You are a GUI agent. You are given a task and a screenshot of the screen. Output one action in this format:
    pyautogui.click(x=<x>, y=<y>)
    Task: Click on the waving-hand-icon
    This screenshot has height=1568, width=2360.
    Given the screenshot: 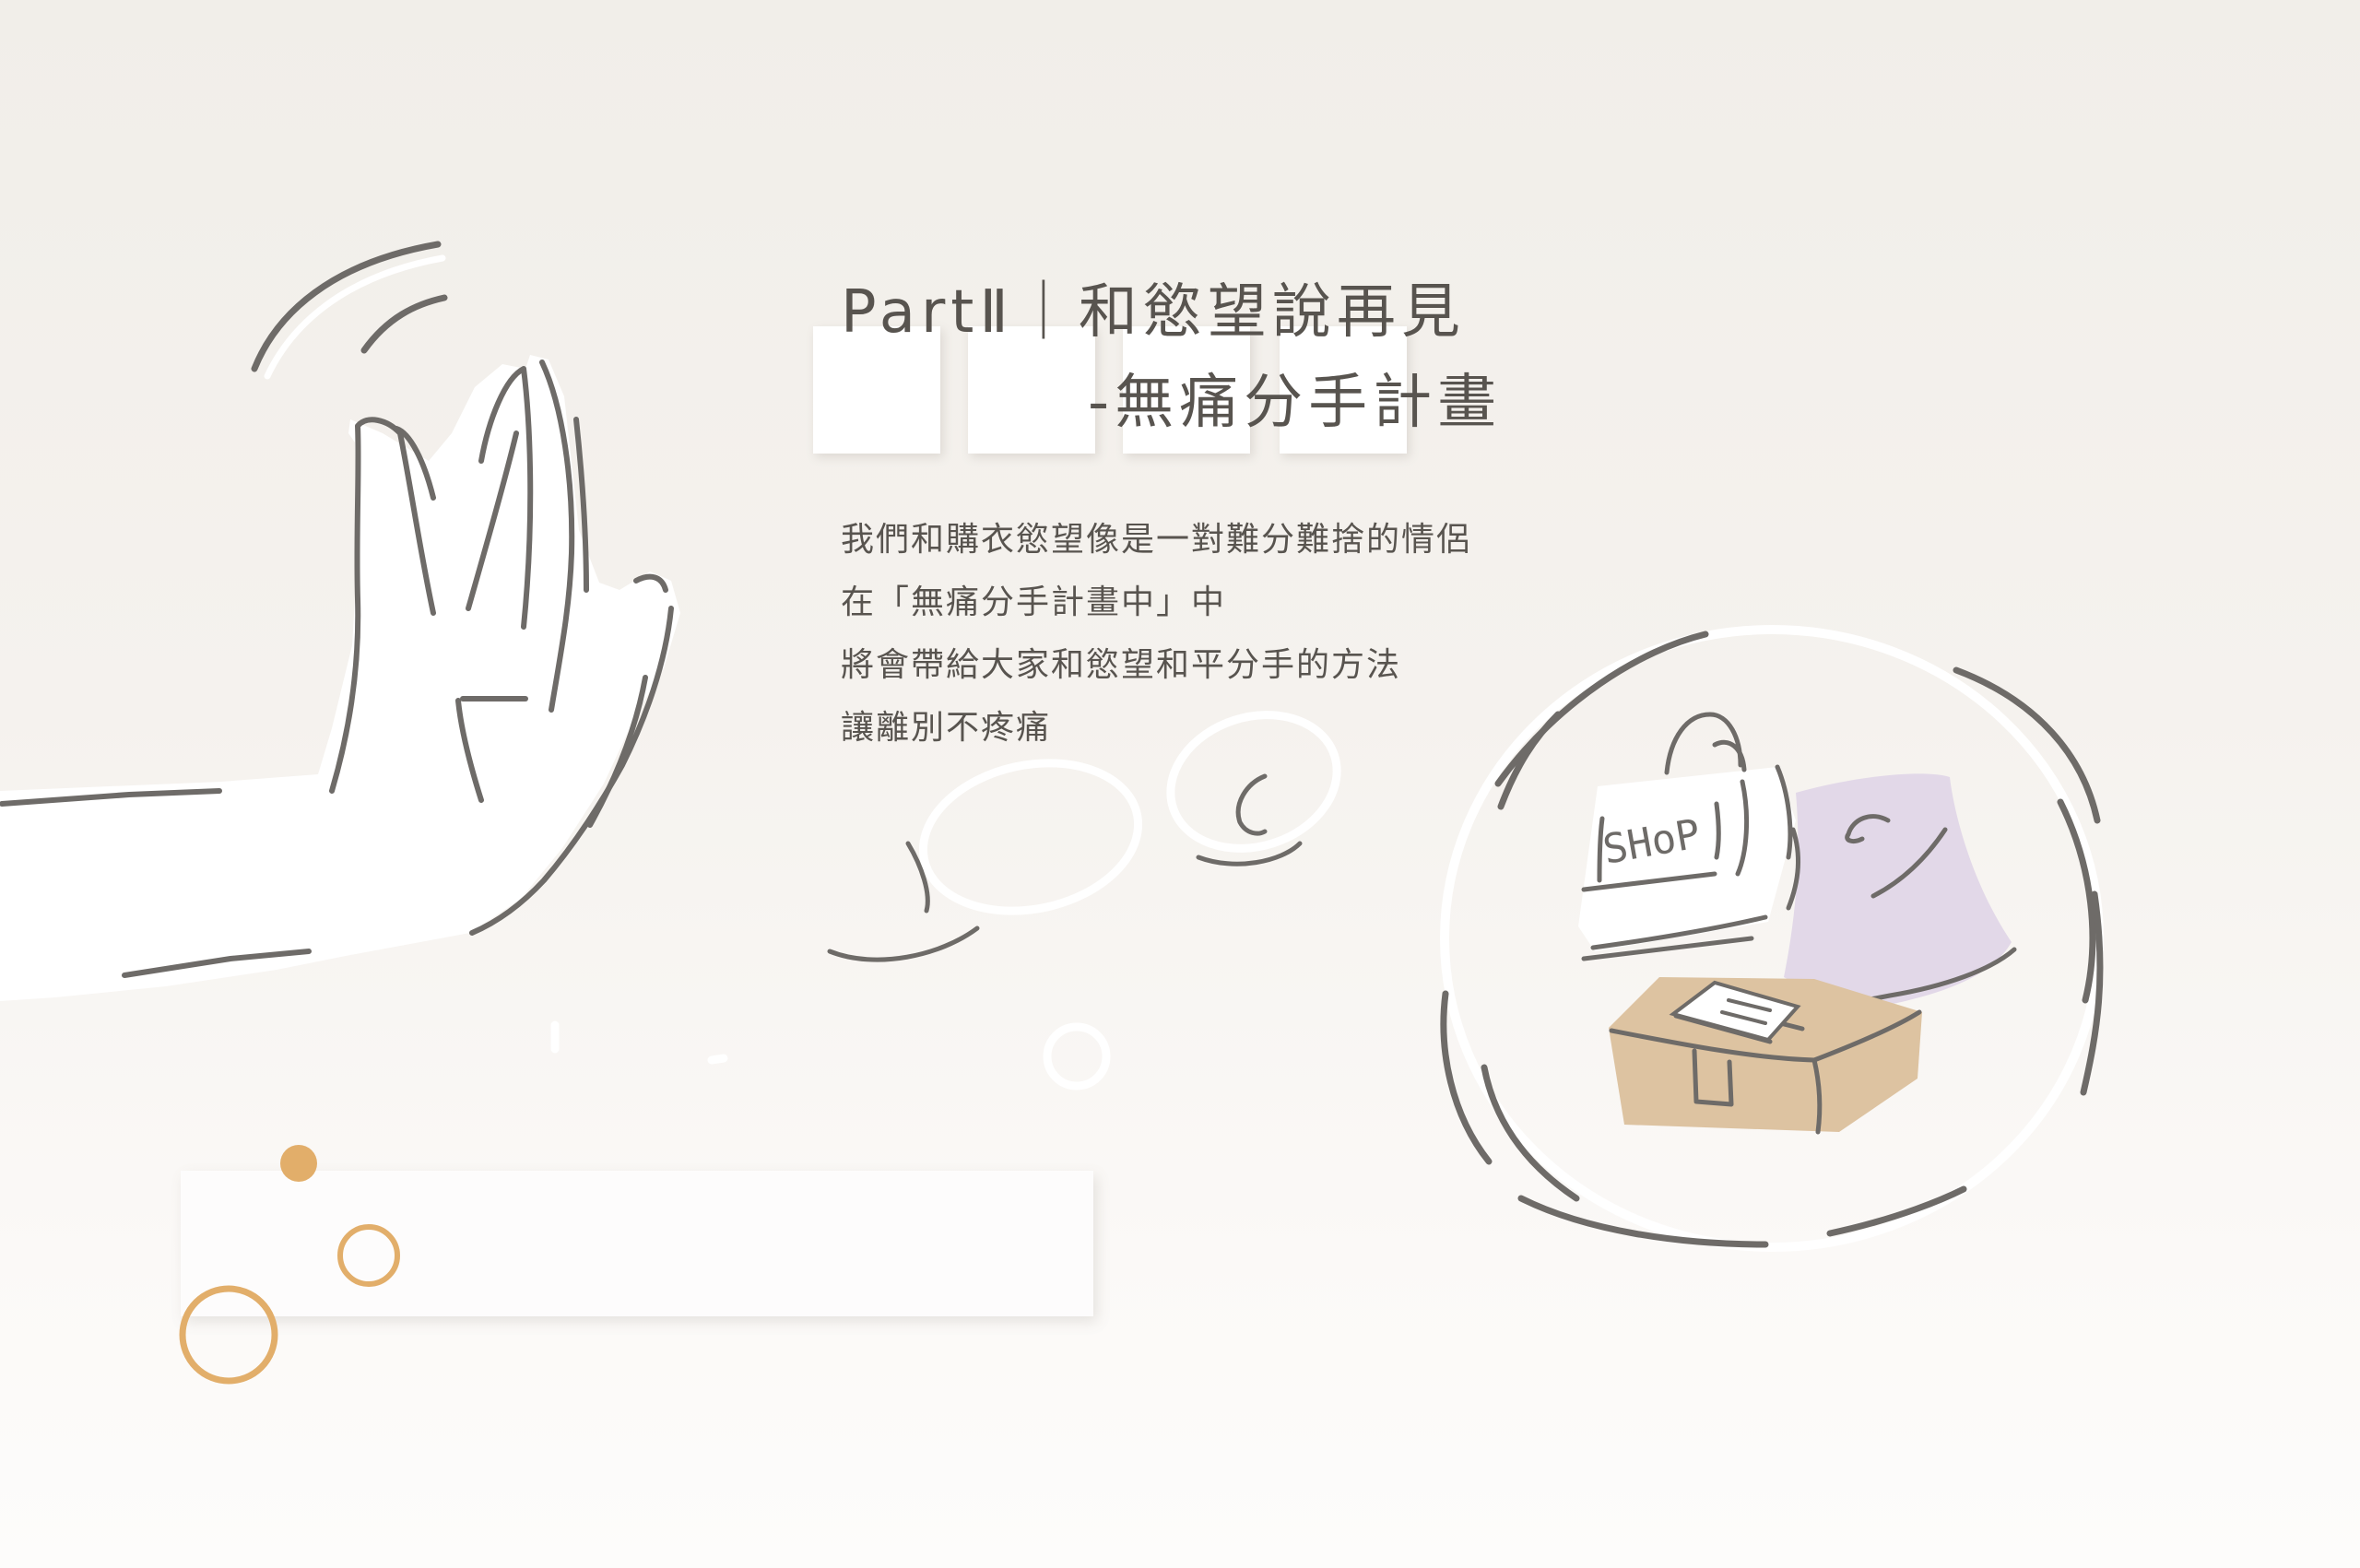 What is the action you would take?
    pyautogui.click(x=340, y=621)
    